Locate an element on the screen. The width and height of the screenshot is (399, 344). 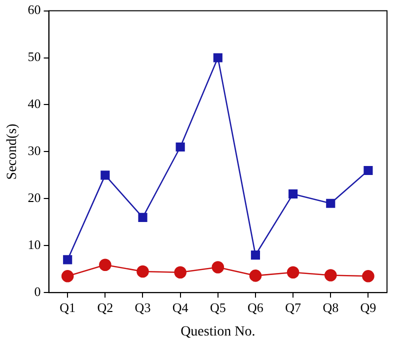
x-tick-label: Q7 is located at coordinates (293, 307).